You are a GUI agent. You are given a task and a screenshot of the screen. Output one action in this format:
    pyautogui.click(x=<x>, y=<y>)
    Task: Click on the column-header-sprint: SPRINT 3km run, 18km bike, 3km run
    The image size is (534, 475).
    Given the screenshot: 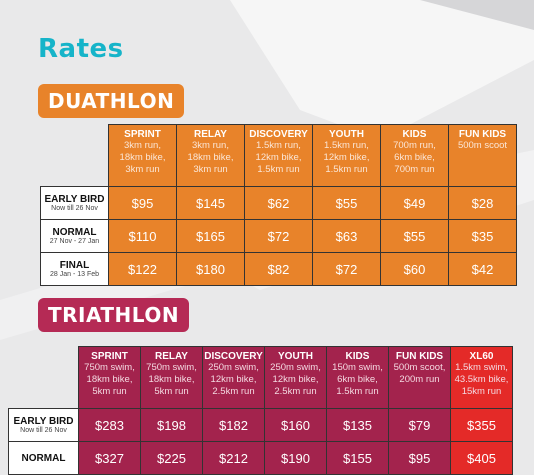 What is the action you would take?
    pyautogui.click(x=142, y=155)
    